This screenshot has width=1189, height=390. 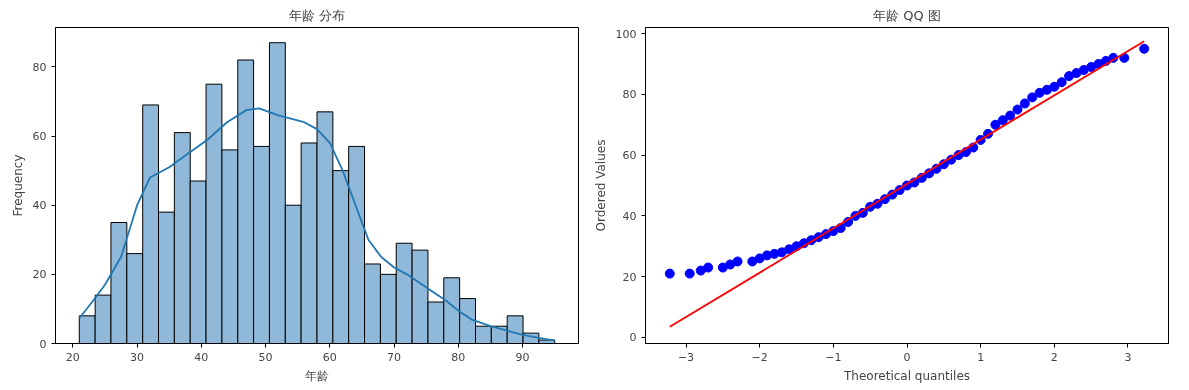 What do you see at coordinates (1054, 357) in the screenshot?
I see `x-tick-label: 2` at bounding box center [1054, 357].